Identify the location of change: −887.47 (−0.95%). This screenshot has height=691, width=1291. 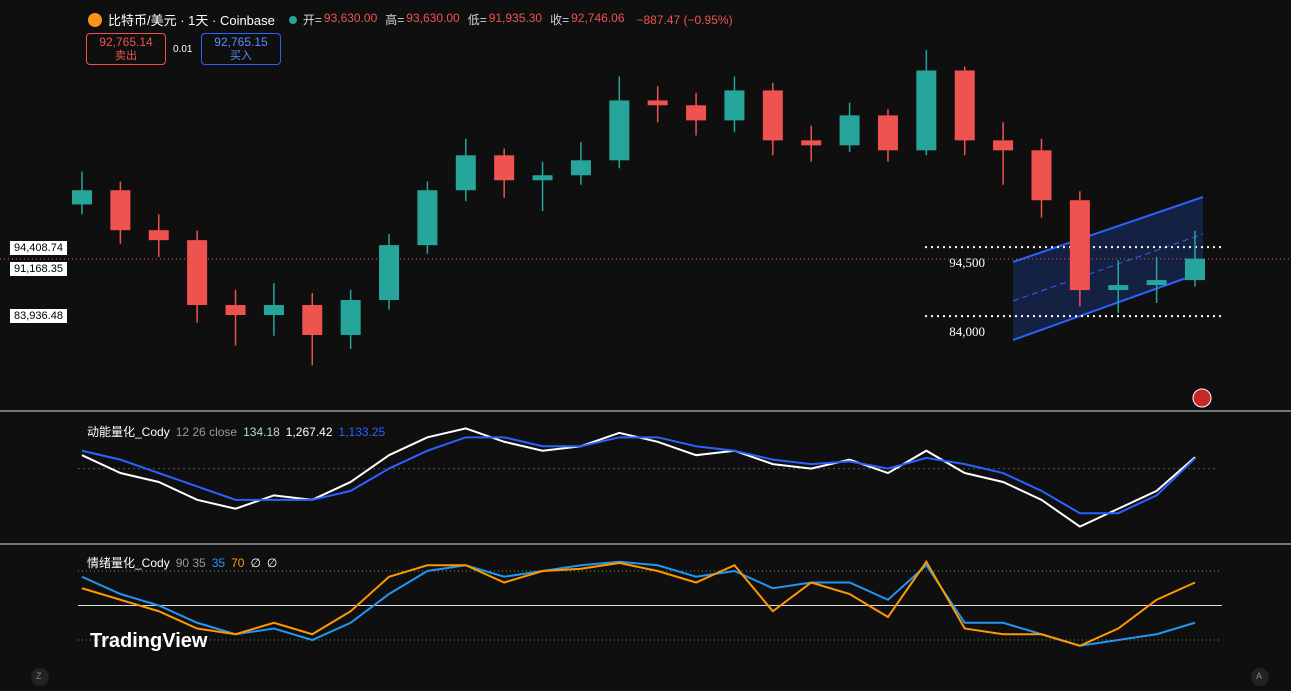
(684, 19).